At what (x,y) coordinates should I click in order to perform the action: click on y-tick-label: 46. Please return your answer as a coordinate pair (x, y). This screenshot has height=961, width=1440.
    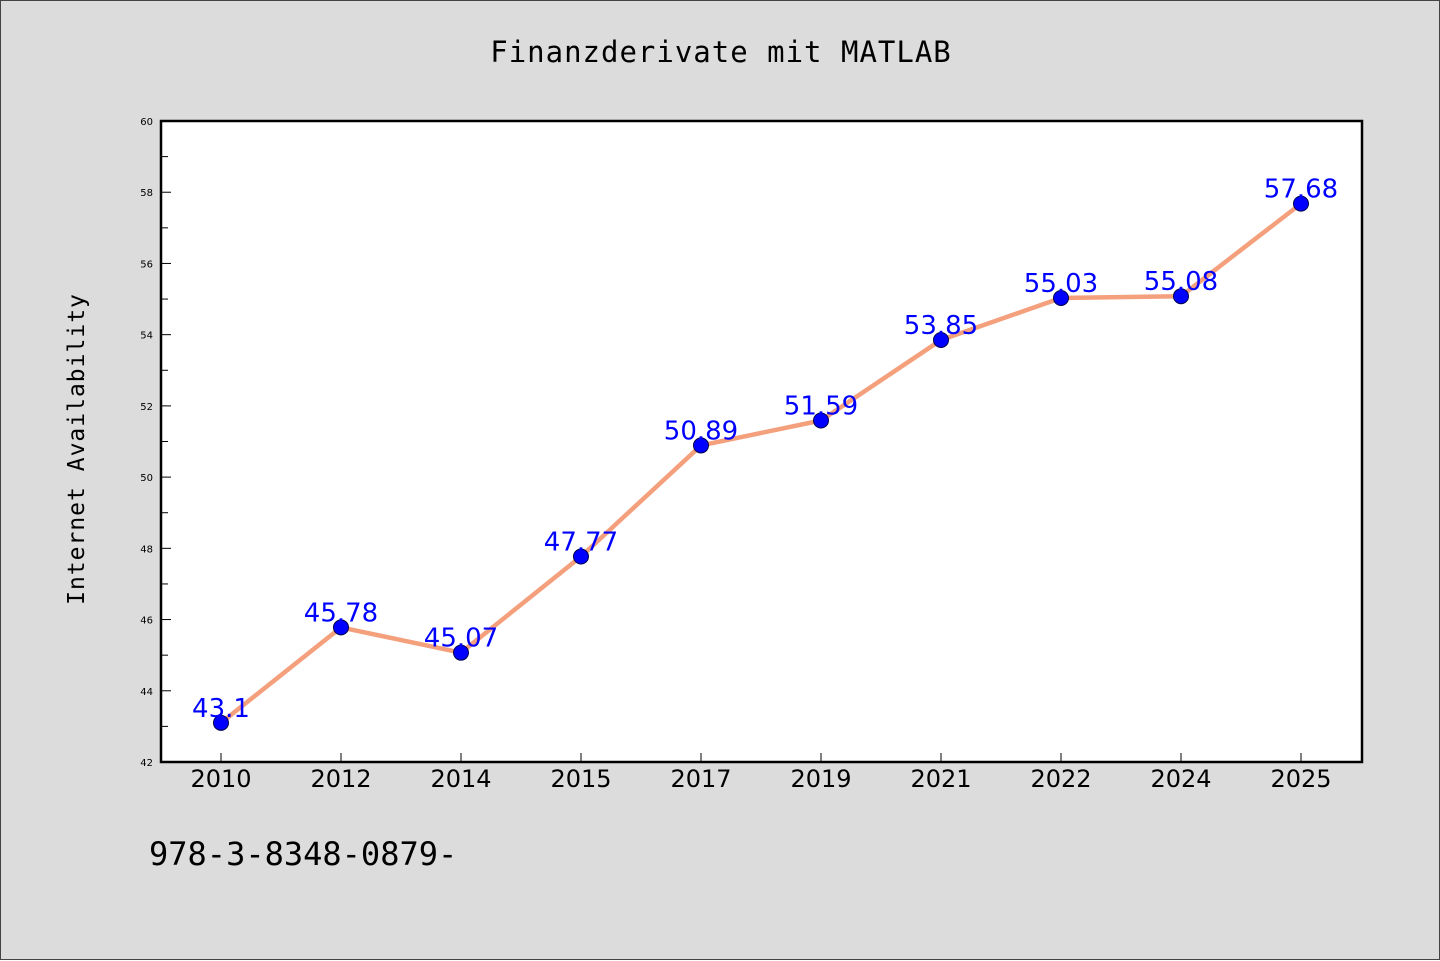
    Looking at the image, I should click on (146, 621).